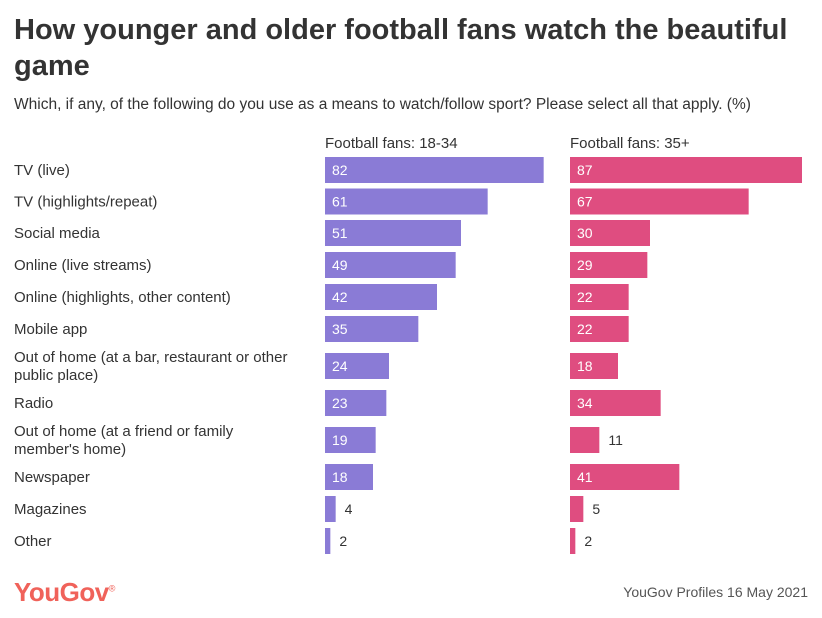  What do you see at coordinates (70, 449) in the screenshot?
I see `category-label-8-line-1: member's home)` at bounding box center [70, 449].